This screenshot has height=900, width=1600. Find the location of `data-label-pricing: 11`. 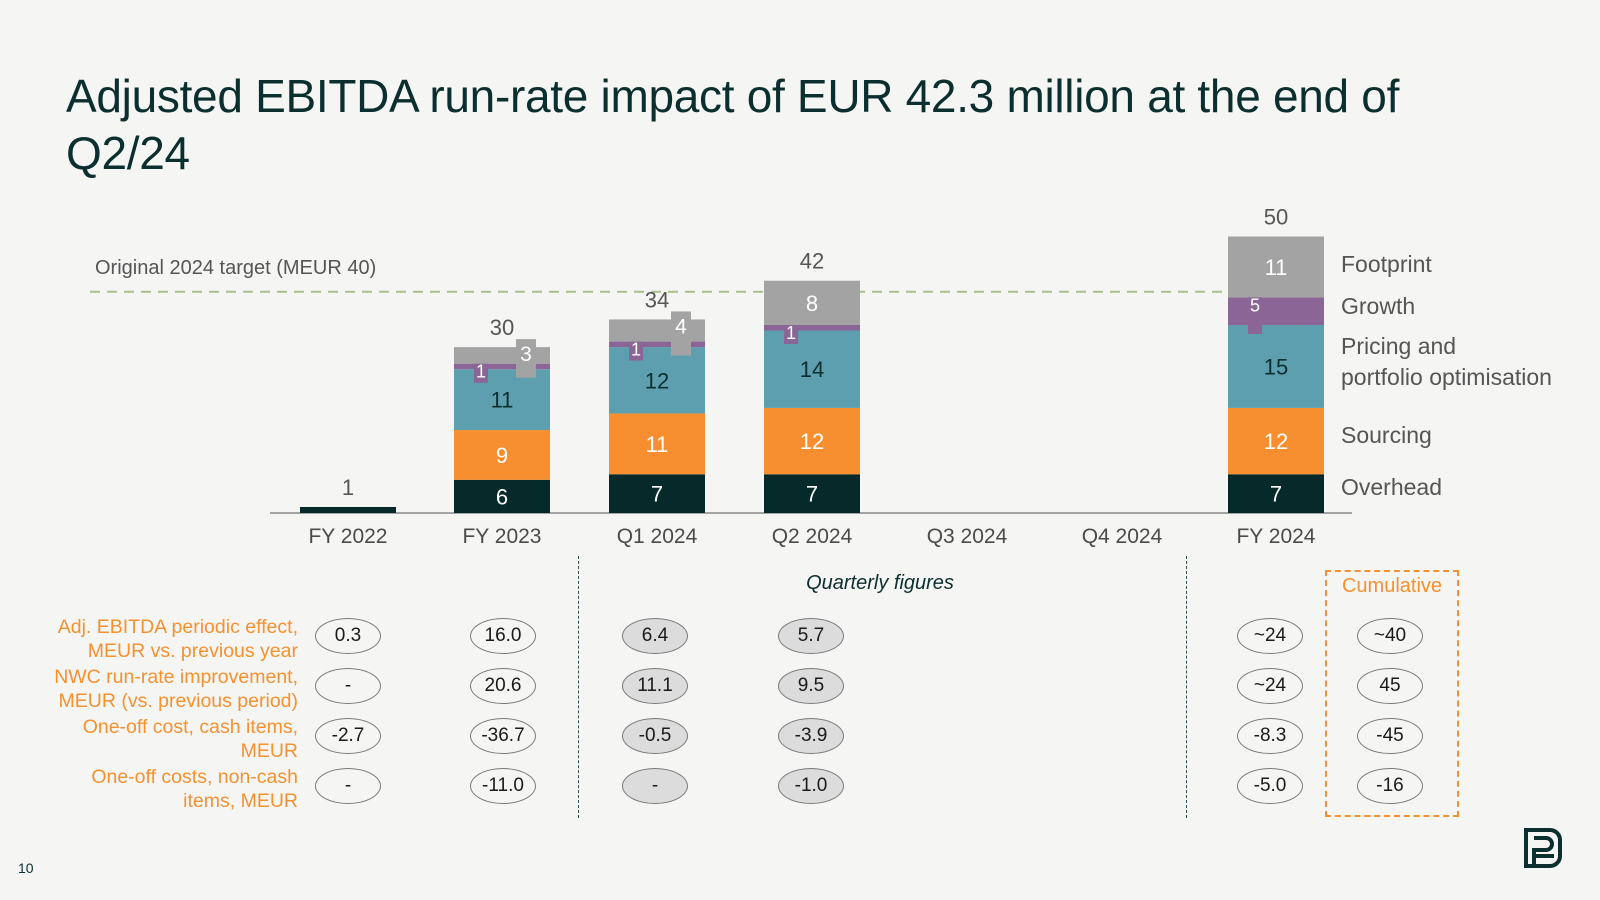

data-label-pricing: 11 is located at coordinates (502, 400).